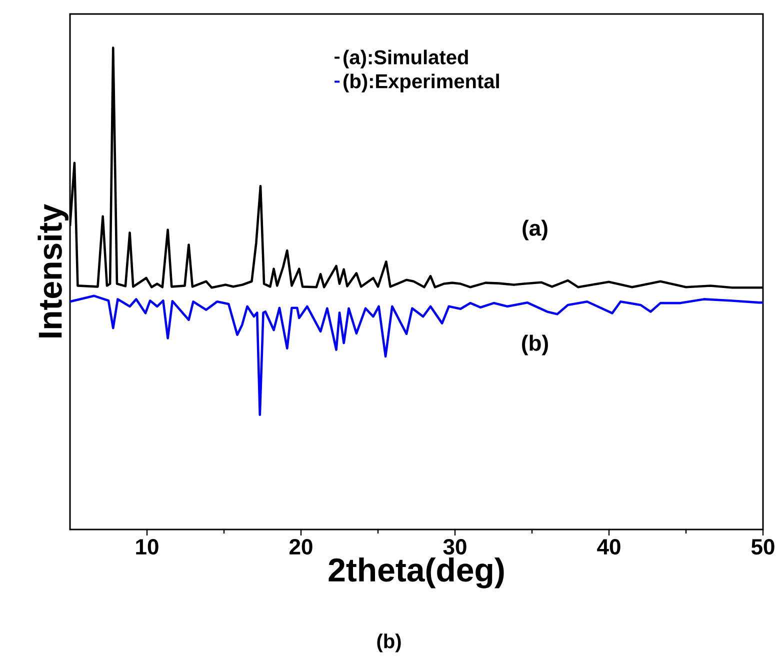 The image size is (779, 671). Describe the element at coordinates (535, 230) in the screenshot. I see `annotation: (a)` at that location.